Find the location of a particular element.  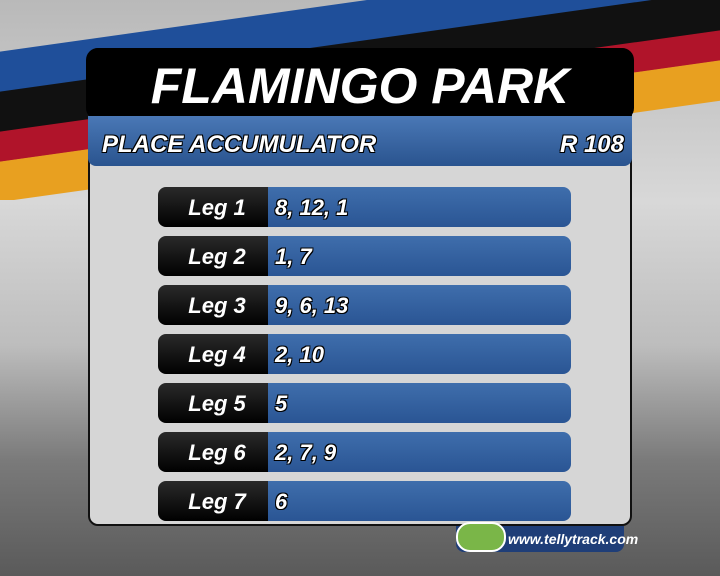

leg-label: Leg 5 is located at coordinates (213, 403).